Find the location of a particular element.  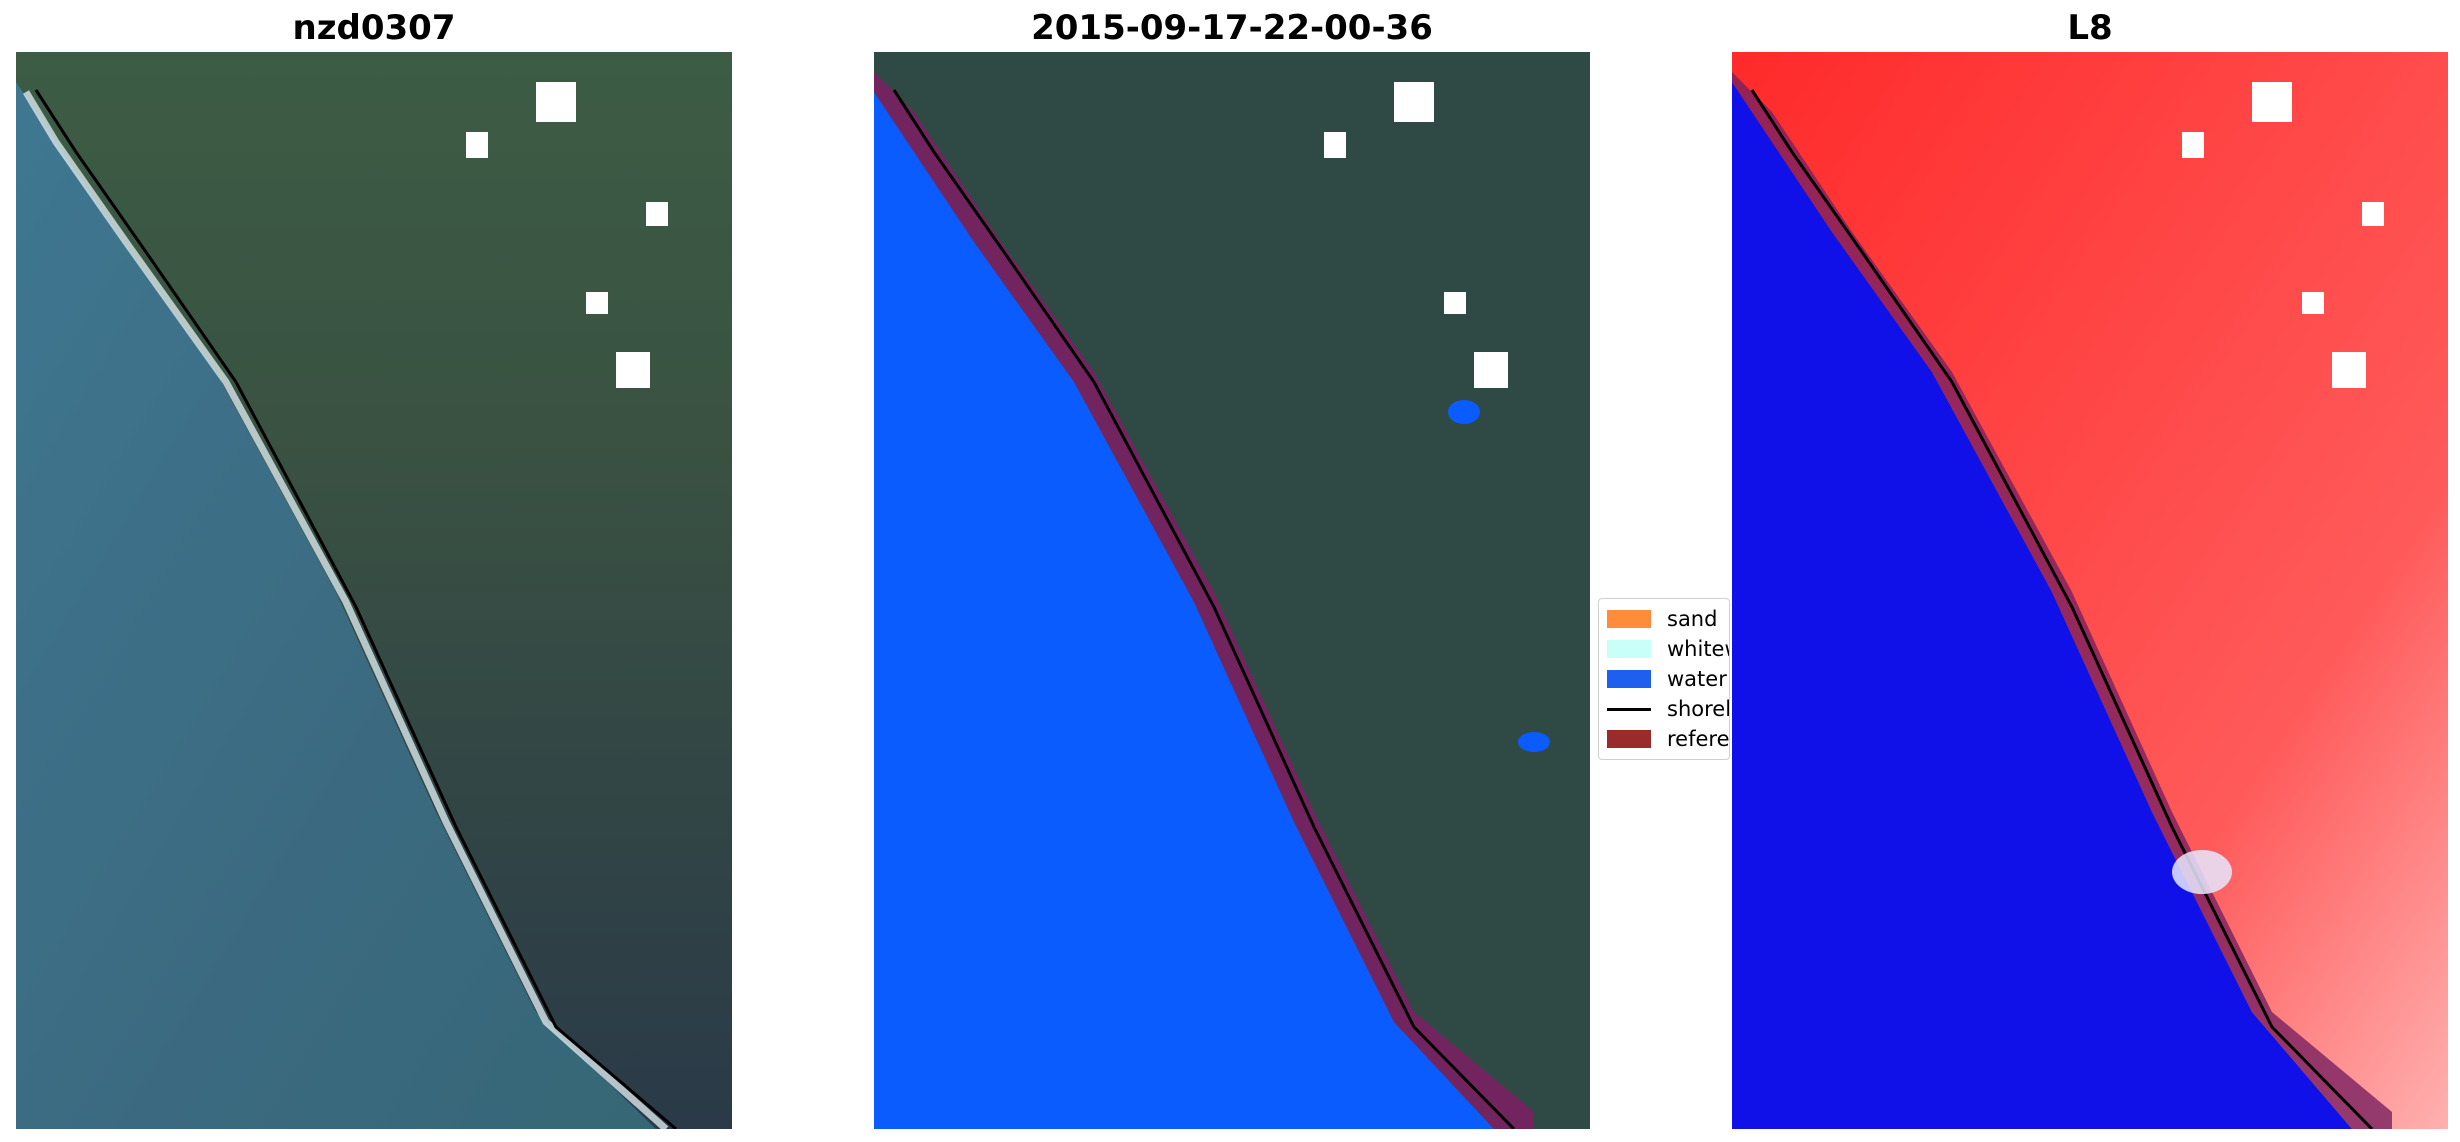

sand-swatch is located at coordinates (1629, 619).